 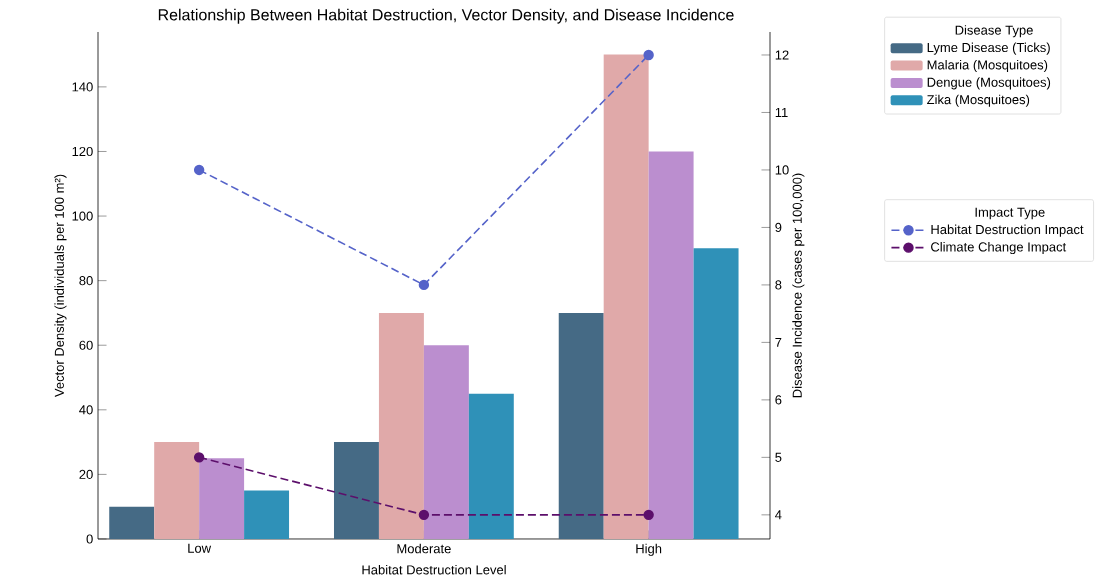 What do you see at coordinates (82, 87) in the screenshot?
I see `y-tick-label: 140` at bounding box center [82, 87].